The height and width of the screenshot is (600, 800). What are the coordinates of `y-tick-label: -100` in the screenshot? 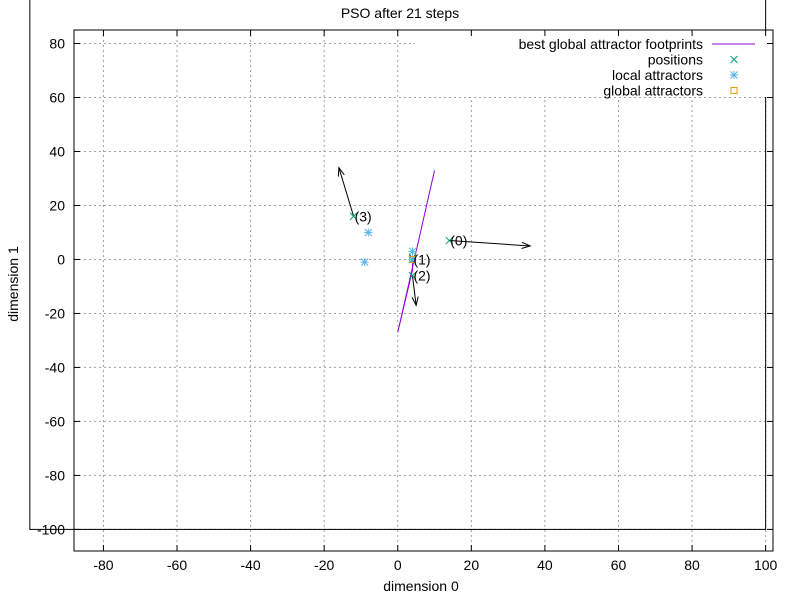 It's located at (51, 529).